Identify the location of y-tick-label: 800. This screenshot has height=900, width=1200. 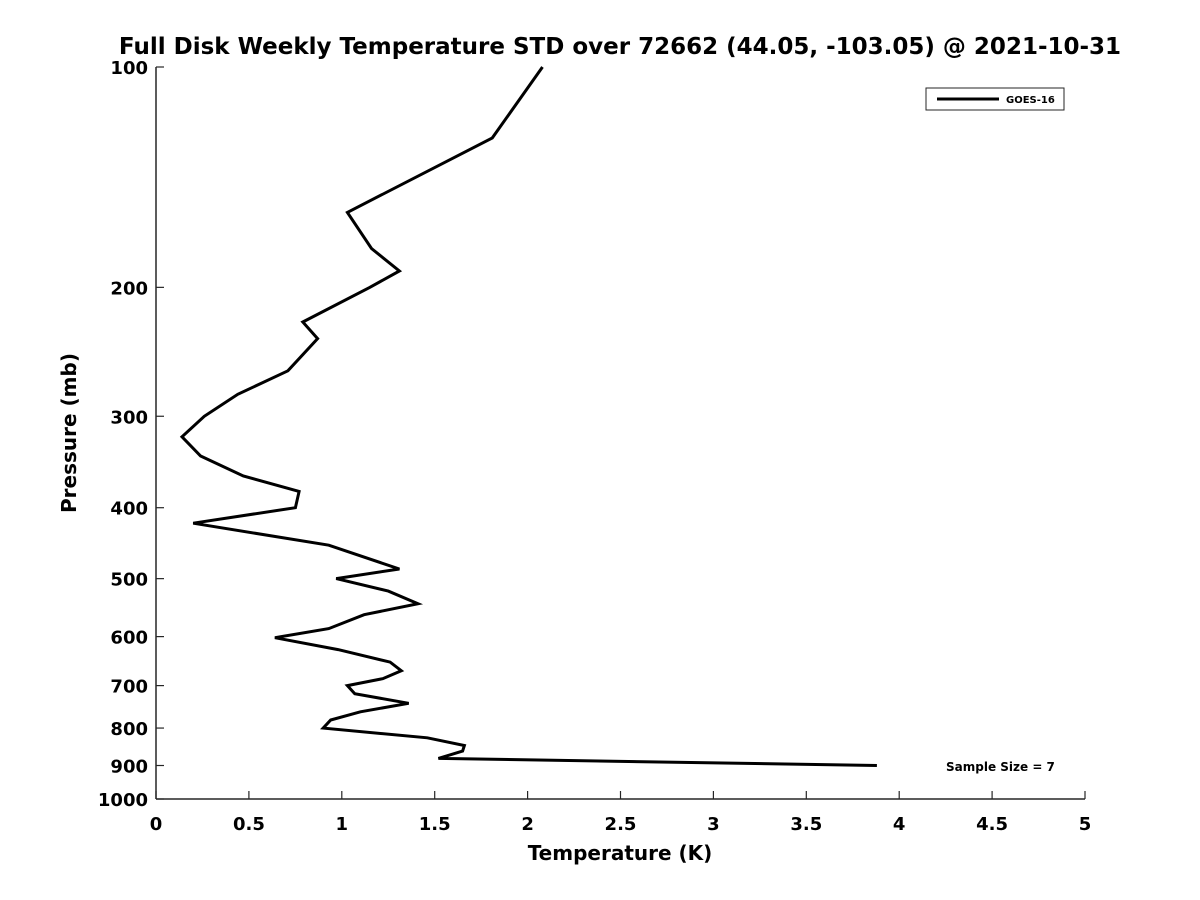
(129, 729).